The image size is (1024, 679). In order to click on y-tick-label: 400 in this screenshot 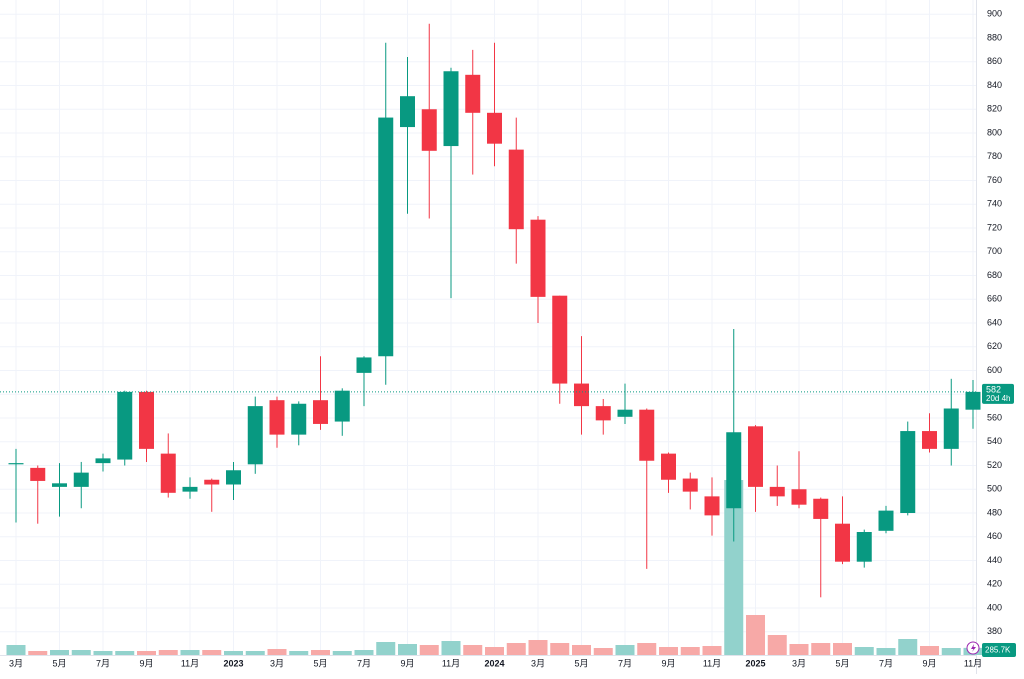, I will do `click(994, 607)`.